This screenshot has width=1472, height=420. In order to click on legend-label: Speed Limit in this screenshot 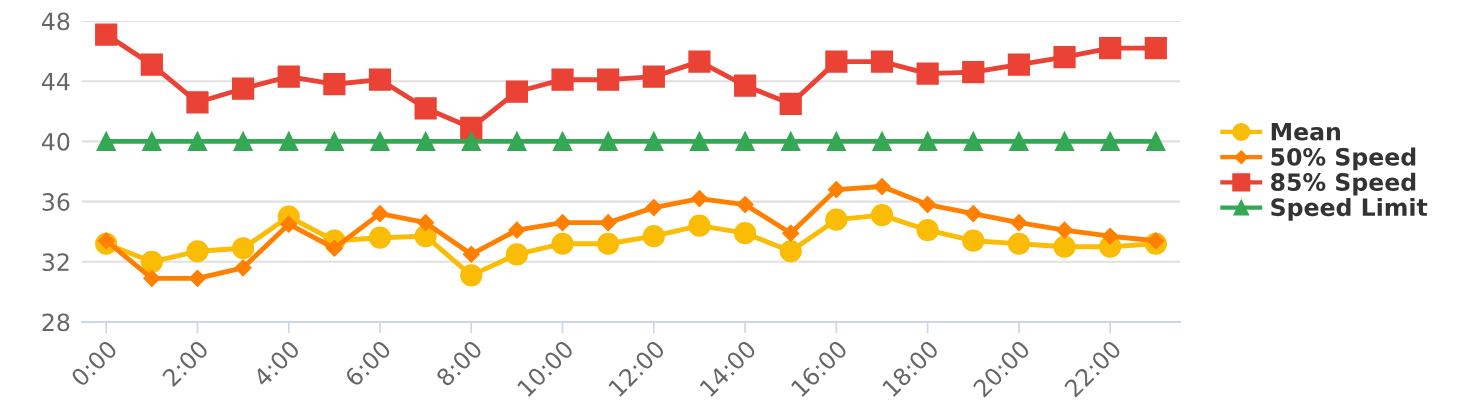, I will do `click(1349, 209)`.